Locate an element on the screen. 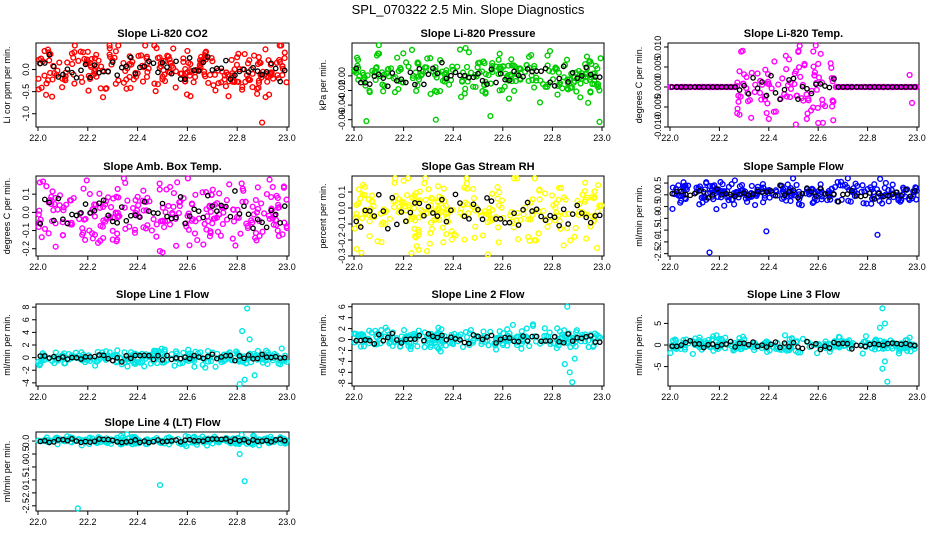 This screenshot has height=540, width=936. y-axis-label: ml/min per min. is located at coordinates (639, 216).